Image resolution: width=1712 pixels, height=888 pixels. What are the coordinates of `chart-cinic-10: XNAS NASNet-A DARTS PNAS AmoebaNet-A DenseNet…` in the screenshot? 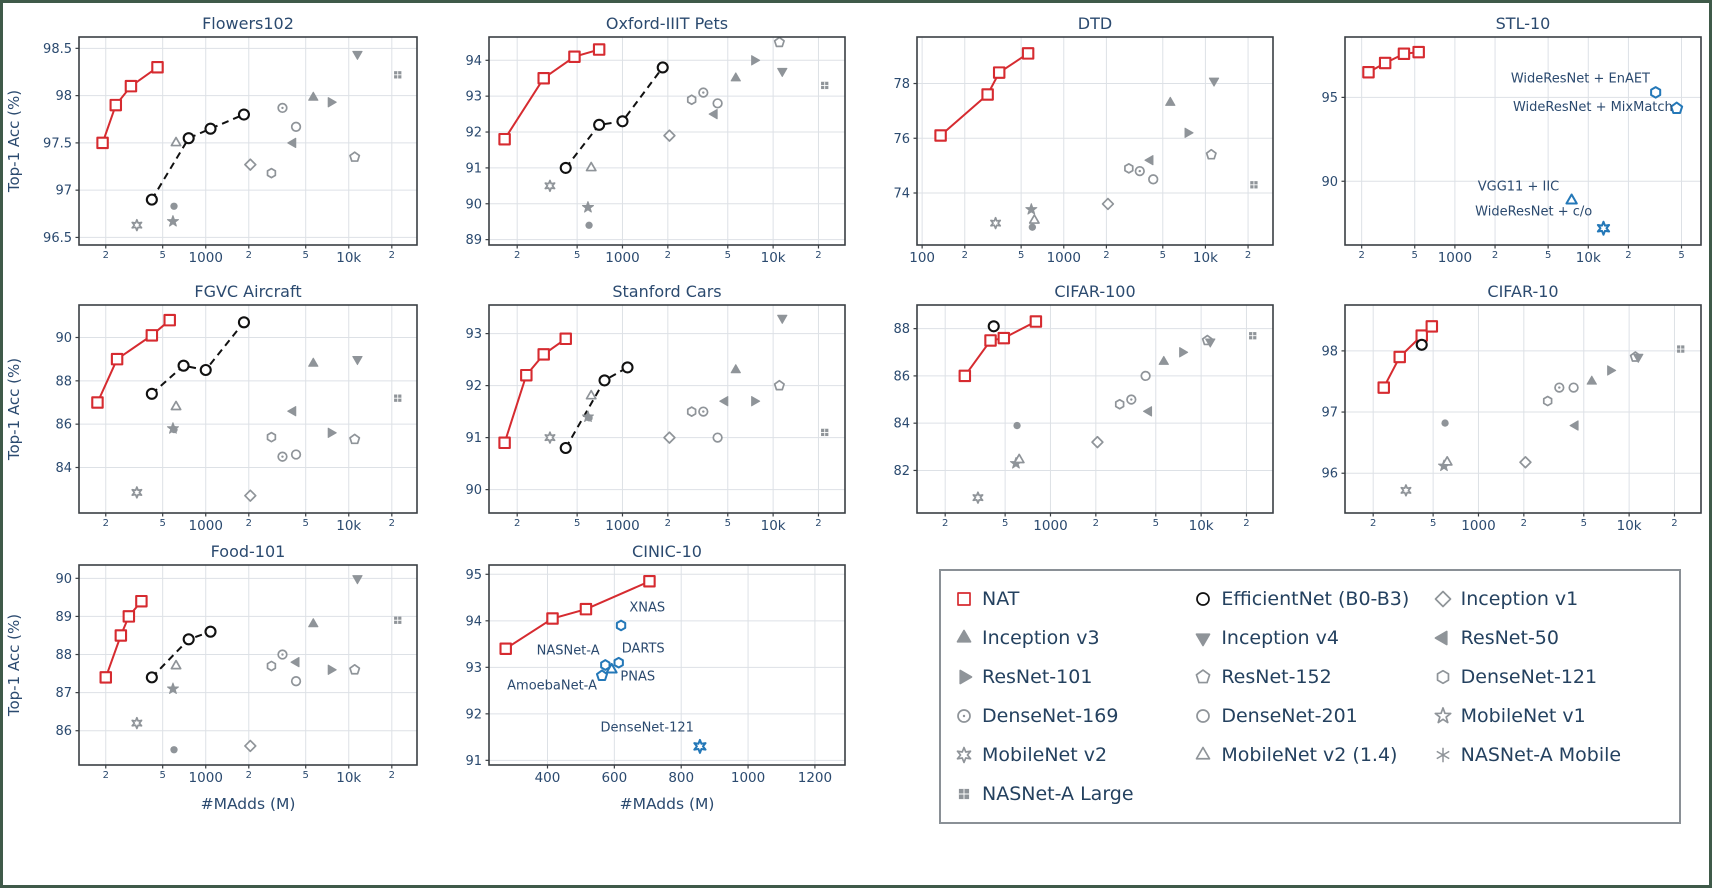 It's located at (645, 706).